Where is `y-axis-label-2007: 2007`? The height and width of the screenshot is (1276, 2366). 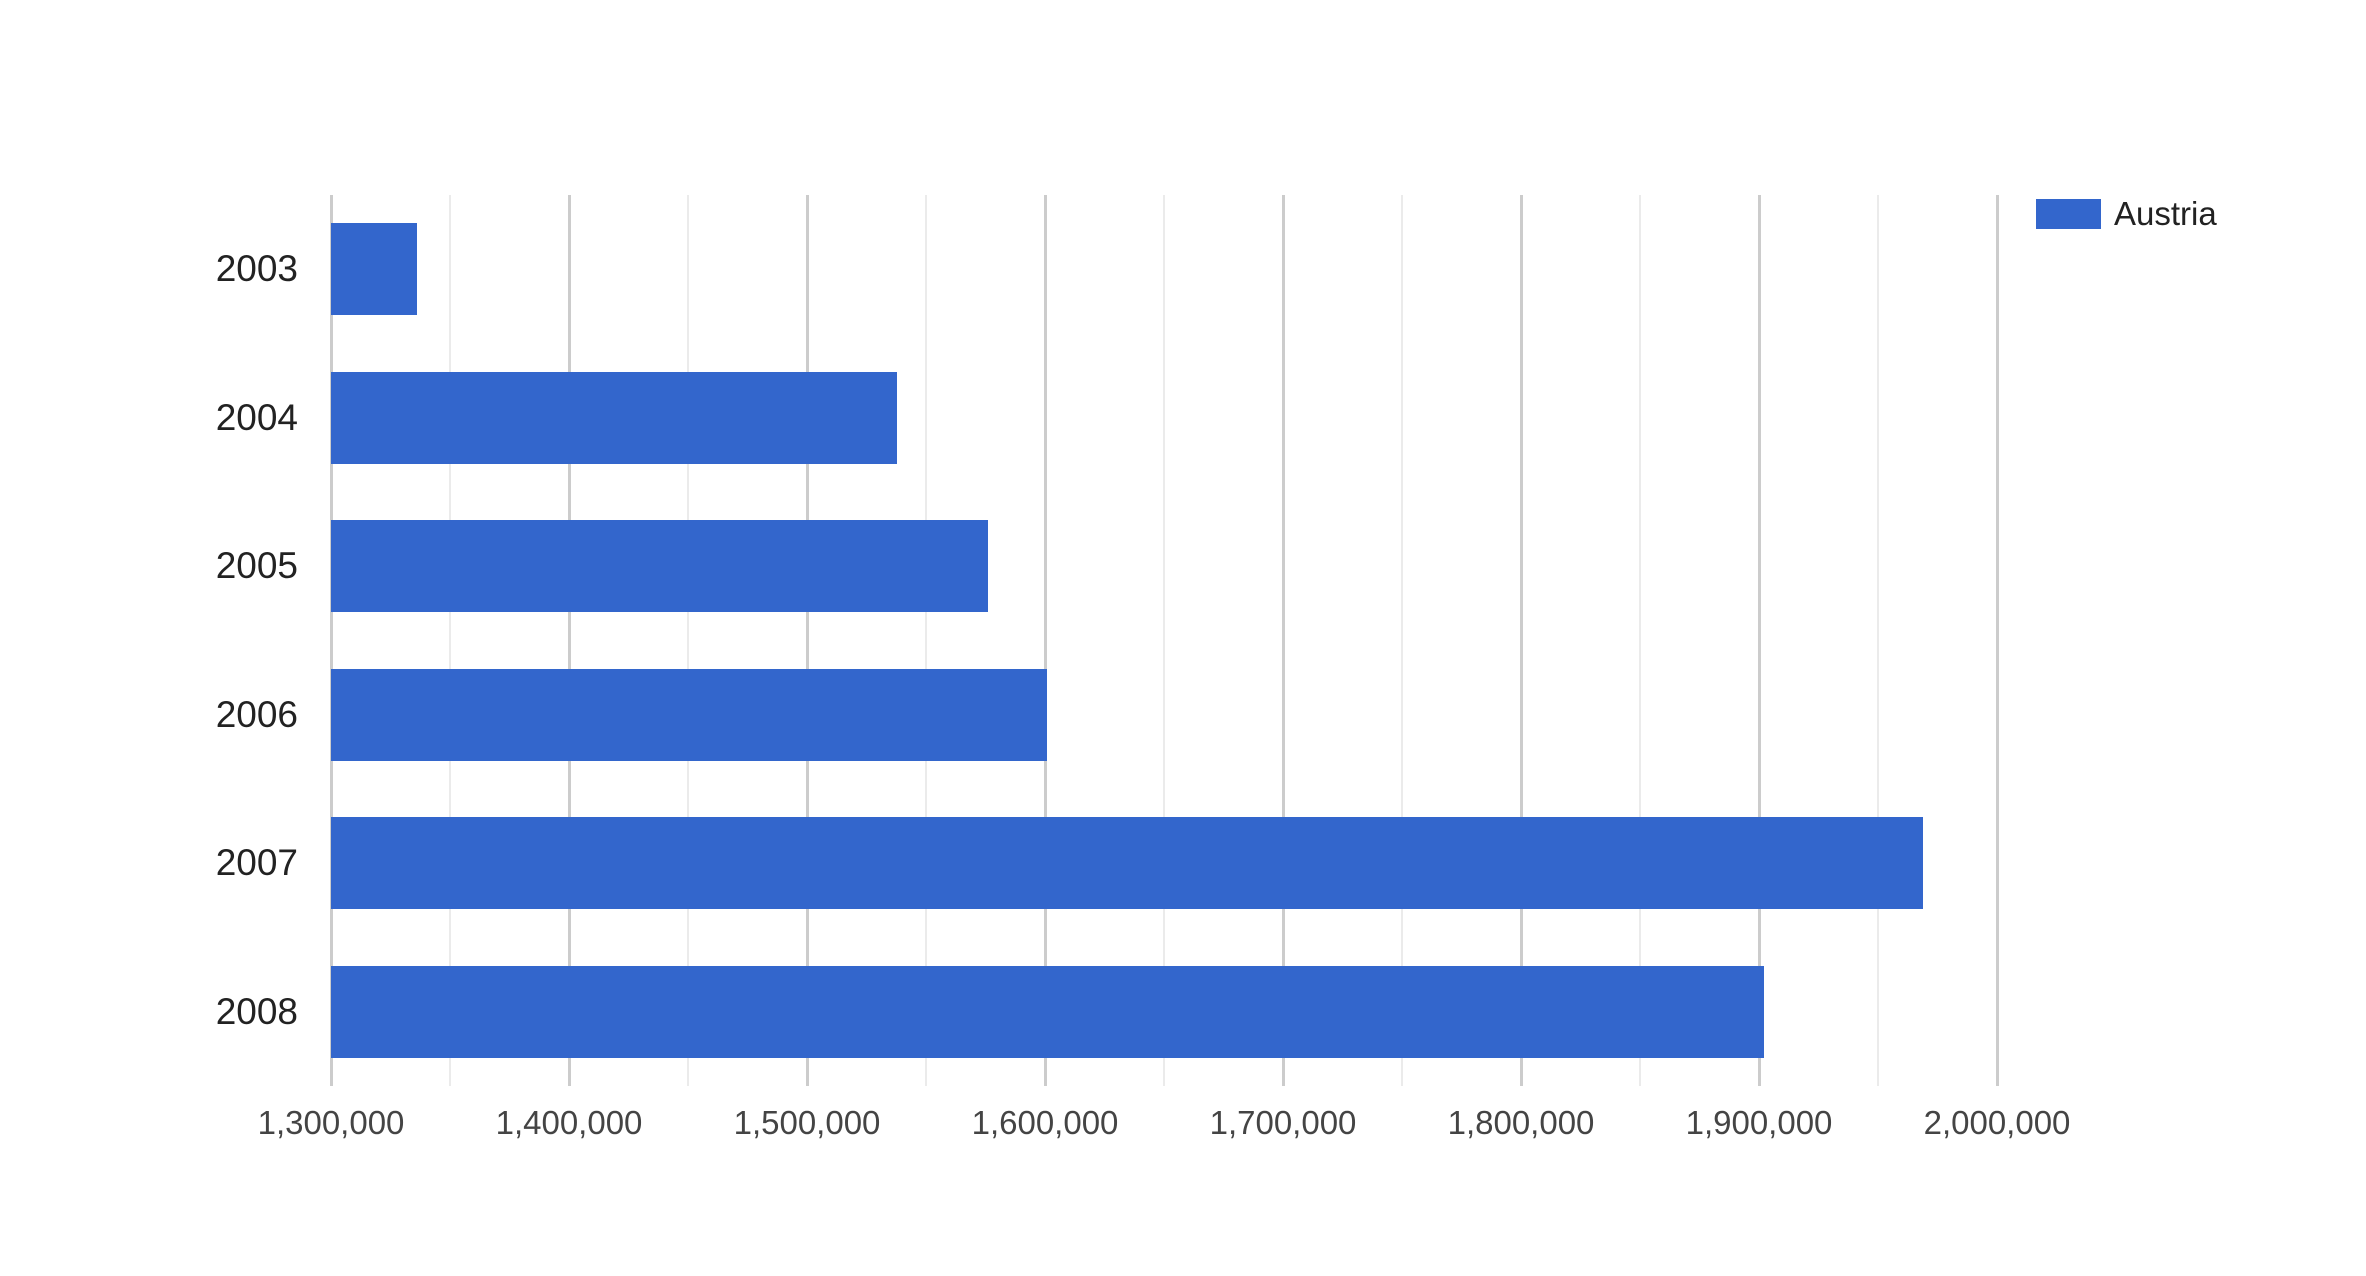
y-axis-label-2007: 2007 is located at coordinates (256, 863).